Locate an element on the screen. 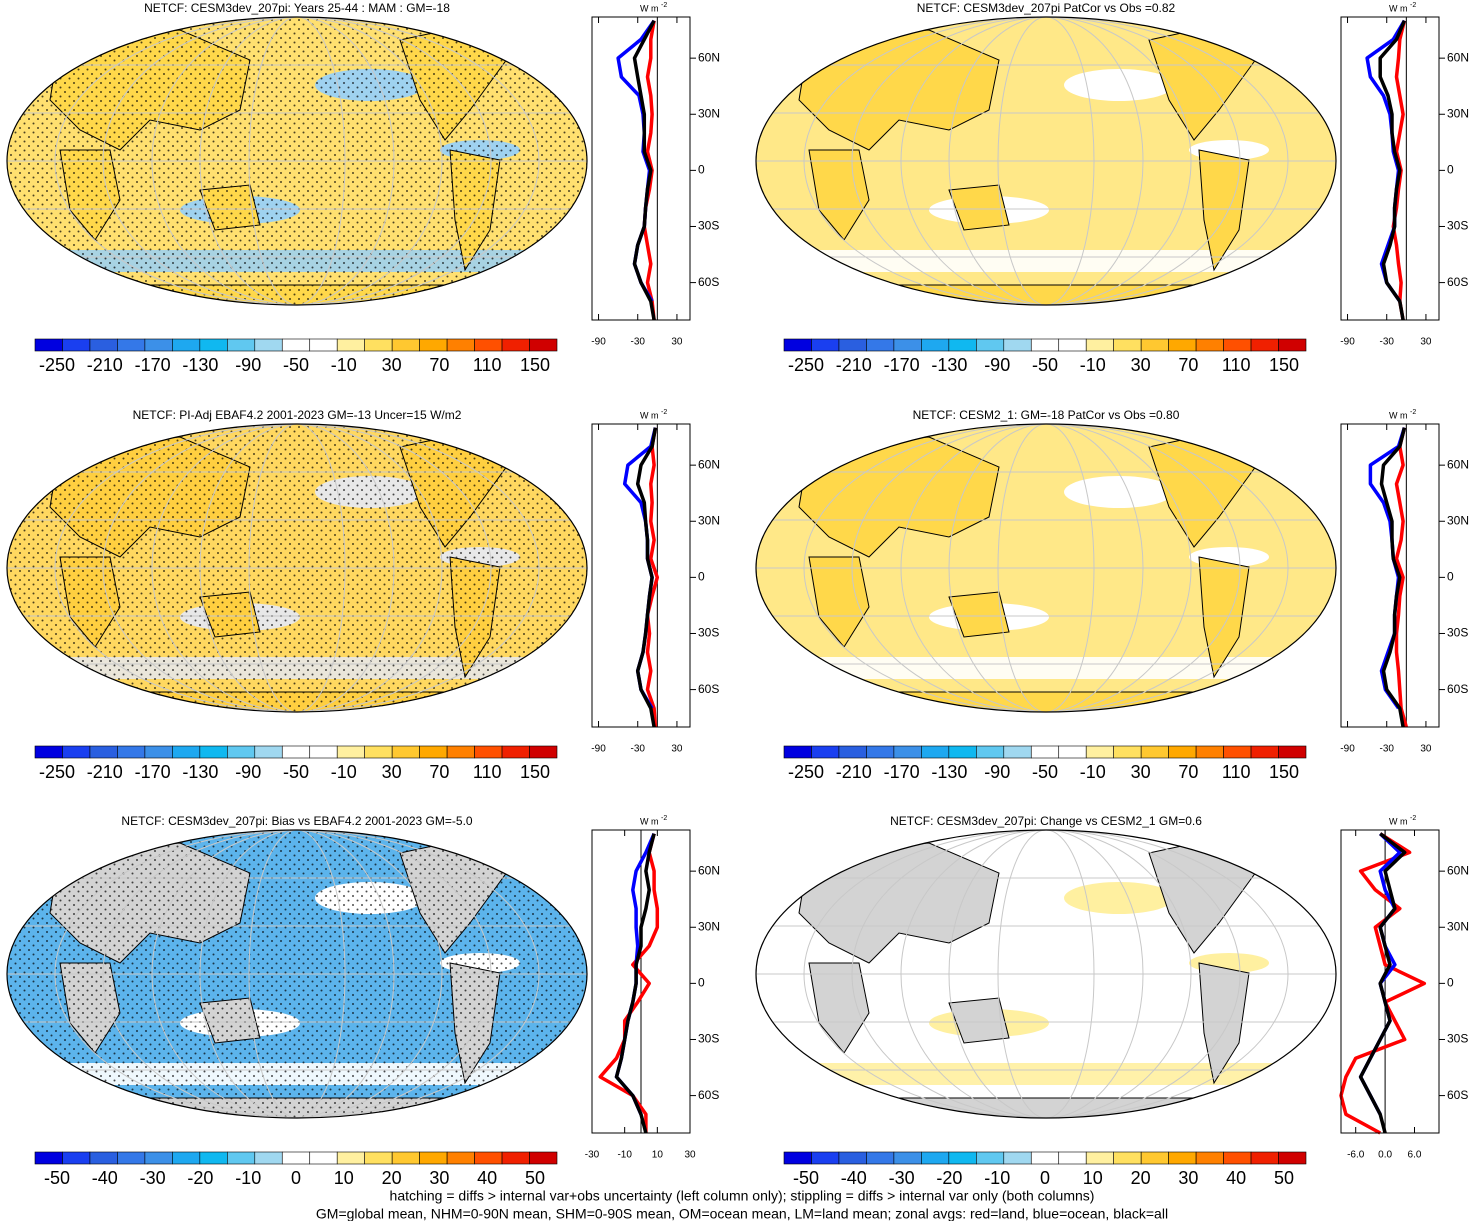 The width and height of the screenshot is (1483, 1221). x-tick-label: 10 is located at coordinates (658, 1155).